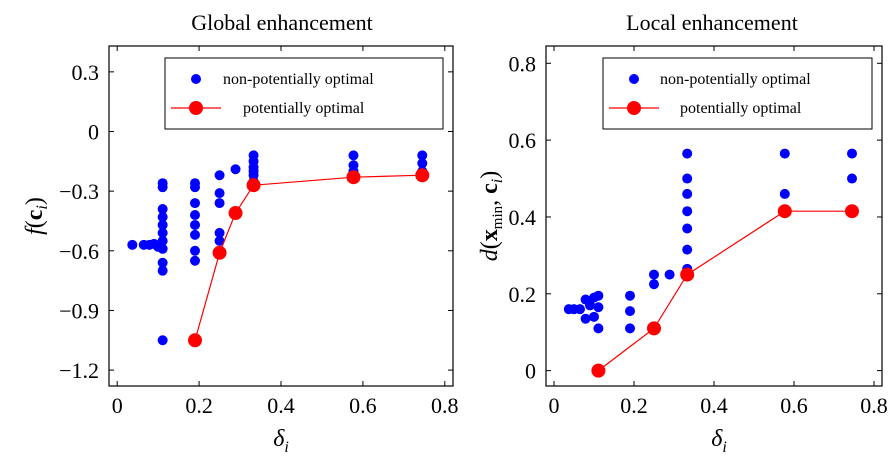 The height and width of the screenshot is (460, 893). Describe the element at coordinates (523, 63) in the screenshot. I see `y-tick-label: 0.8` at that location.